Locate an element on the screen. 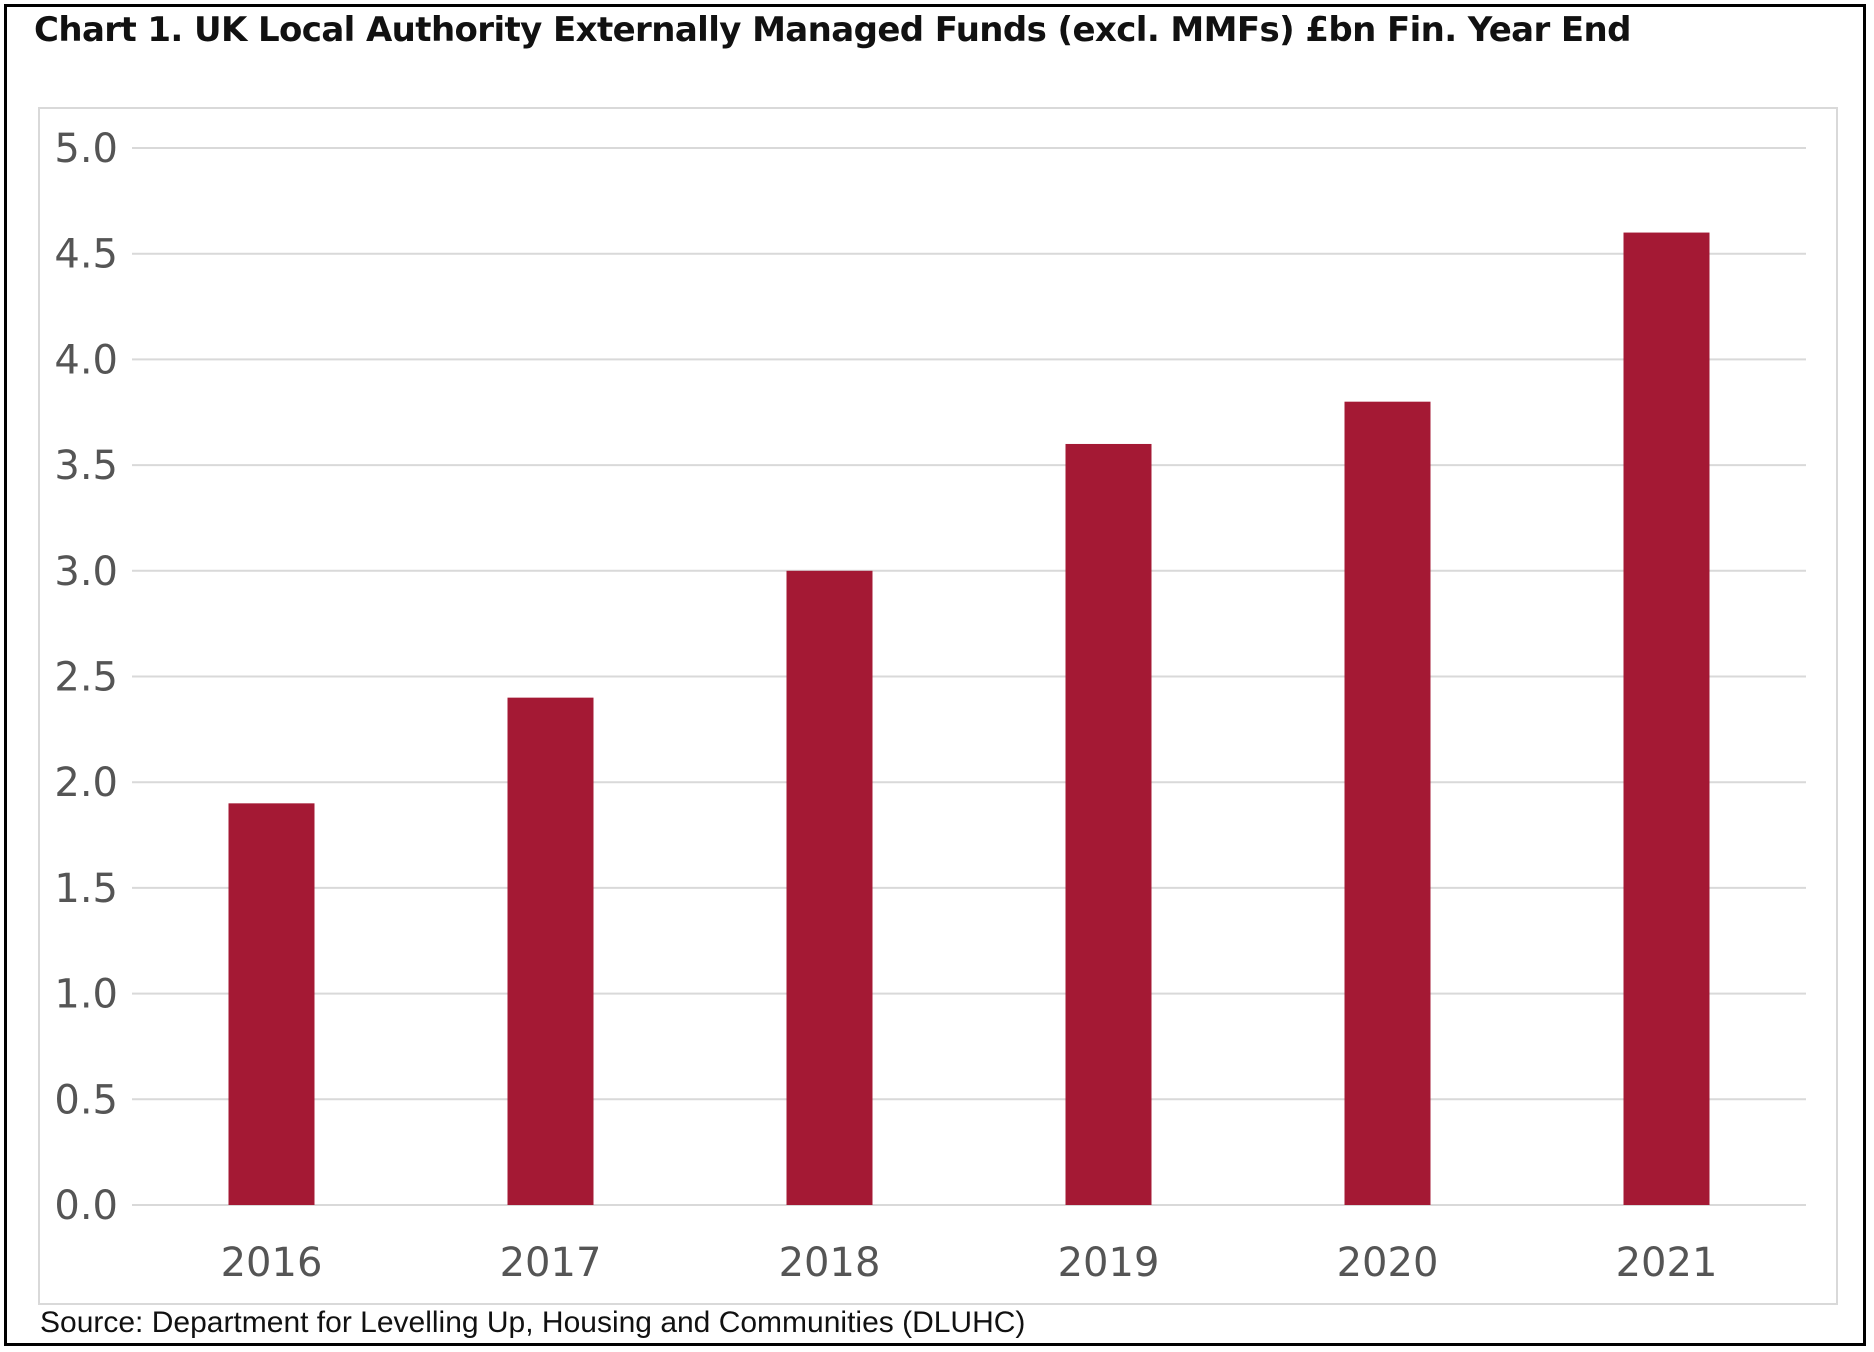 The width and height of the screenshot is (1874, 1352). y-tick-label: 3.0 is located at coordinates (86, 572).